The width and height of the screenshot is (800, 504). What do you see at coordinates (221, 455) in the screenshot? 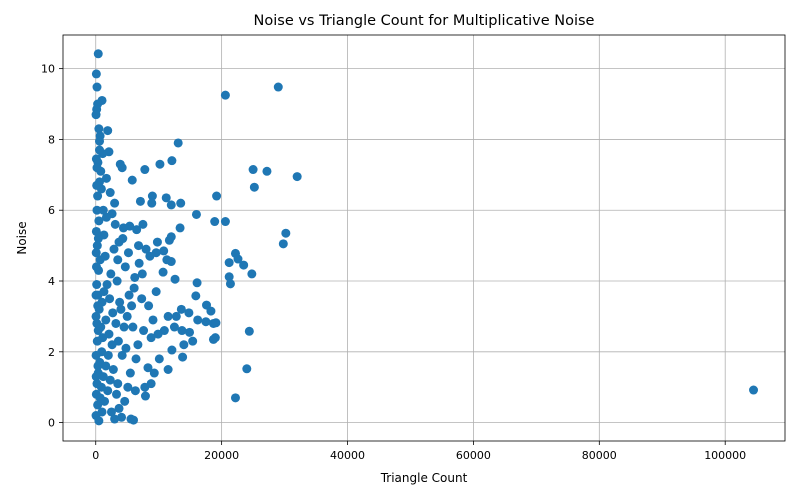
I see `x-tick-label: 20000` at bounding box center [221, 455].